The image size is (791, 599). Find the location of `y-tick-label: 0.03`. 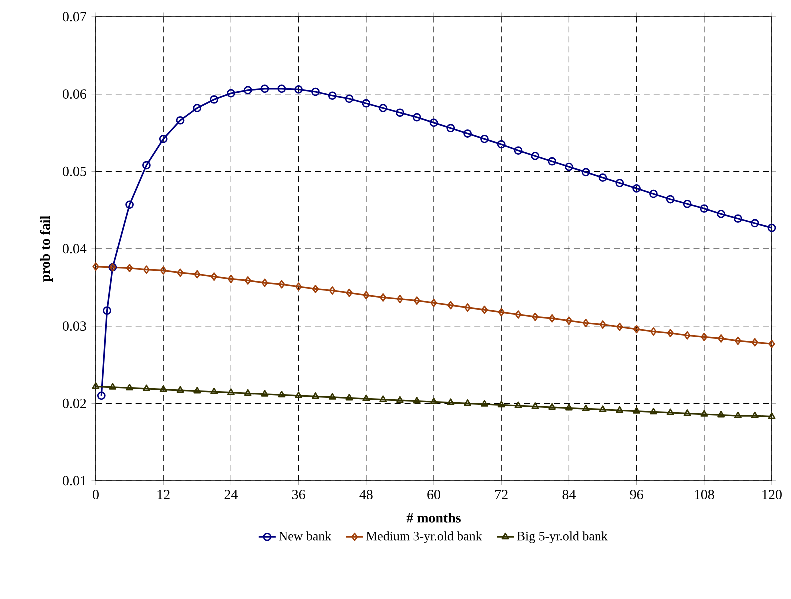

y-tick-label: 0.03 is located at coordinates (74, 327).